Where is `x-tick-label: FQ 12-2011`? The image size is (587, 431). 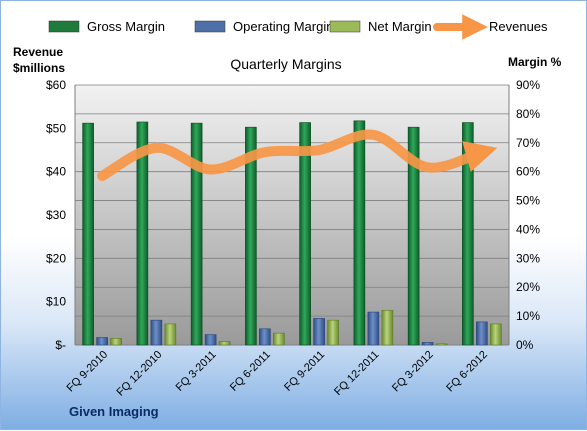
x-tick-label: FQ 12-2011 is located at coordinates (356, 373).